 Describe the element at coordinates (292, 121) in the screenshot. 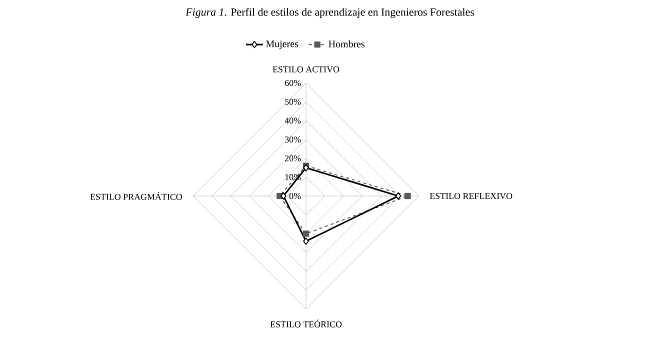

I see `y-tick-label: 40%` at that location.